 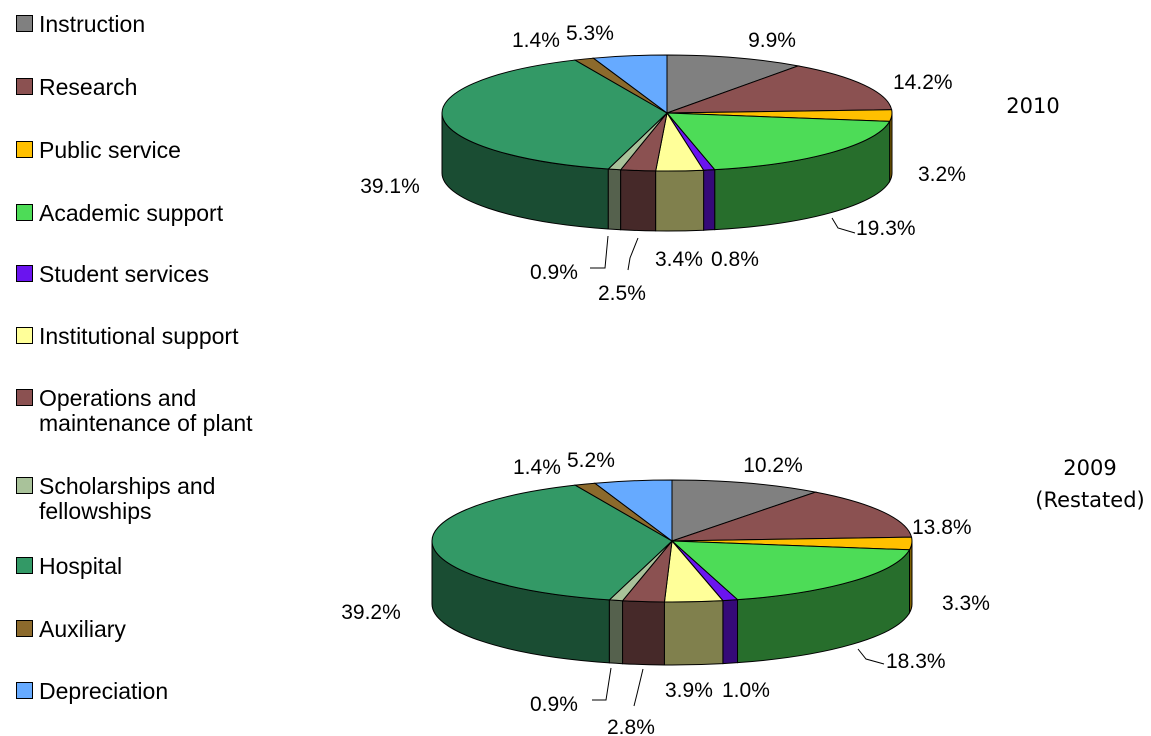 I want to click on data-label: 2.8%, so click(x=631, y=726).